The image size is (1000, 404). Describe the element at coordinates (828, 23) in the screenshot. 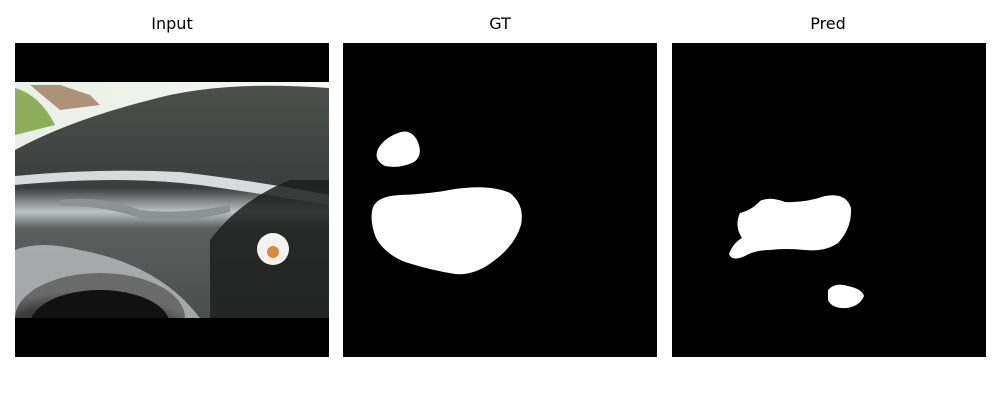

I see `panel-title: Pred` at that location.